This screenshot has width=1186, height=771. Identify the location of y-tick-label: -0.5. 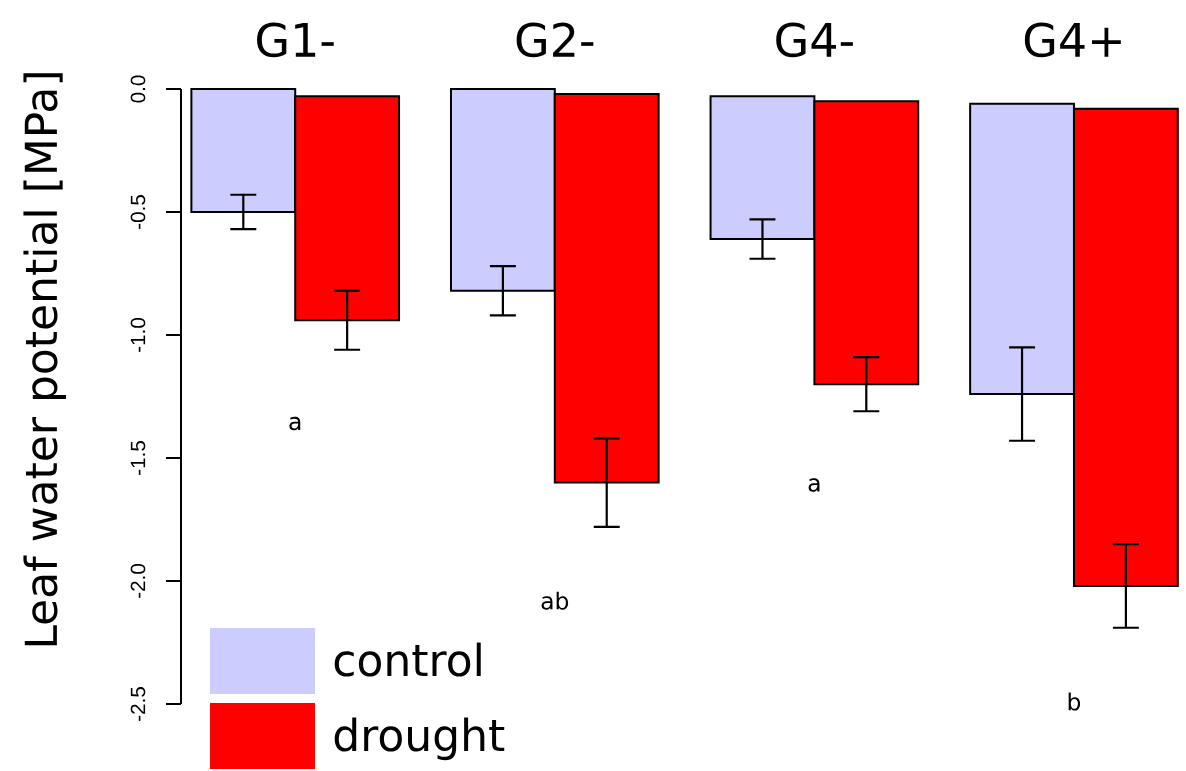
(138, 212).